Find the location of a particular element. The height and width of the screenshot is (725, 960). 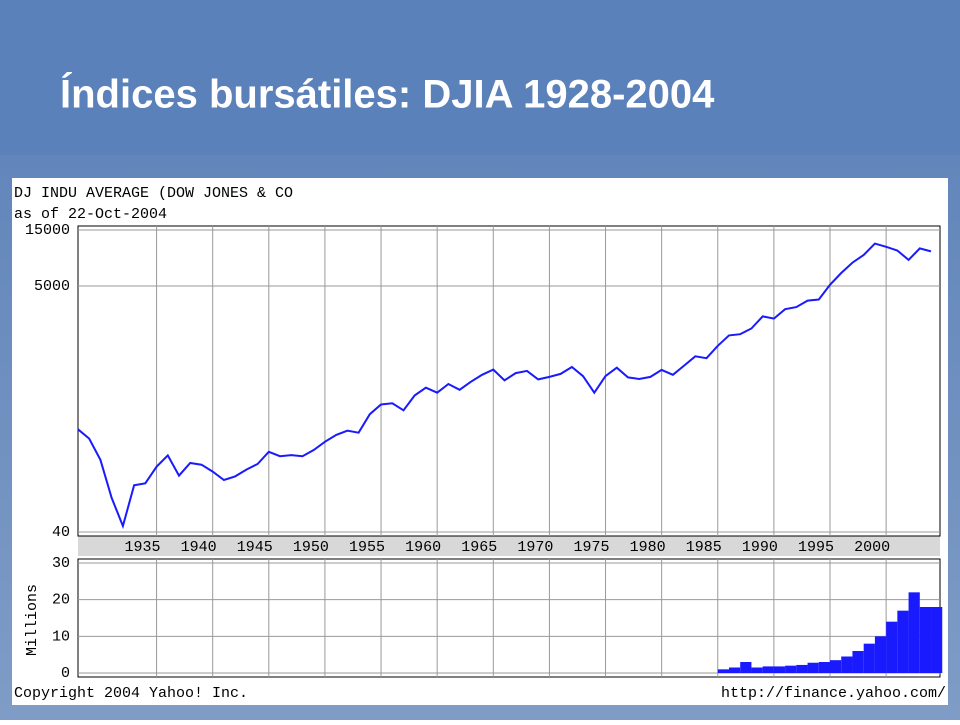

source: http://finance.yahoo.com/ is located at coordinates (833, 693).